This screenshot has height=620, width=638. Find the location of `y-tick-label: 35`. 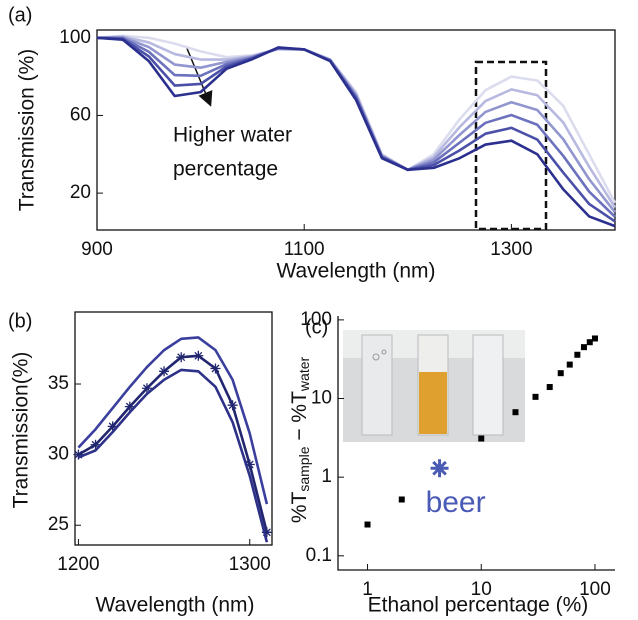

y-tick-label: 35 is located at coordinates (58, 383).